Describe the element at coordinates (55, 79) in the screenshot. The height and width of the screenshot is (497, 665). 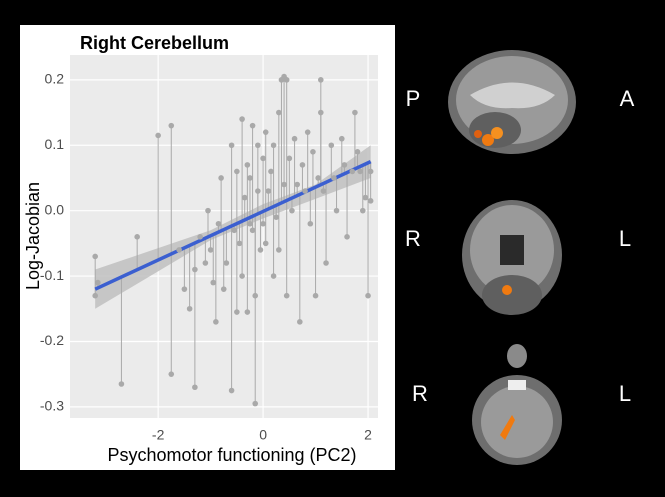
I see `y-tick-label: 0.2` at that location.